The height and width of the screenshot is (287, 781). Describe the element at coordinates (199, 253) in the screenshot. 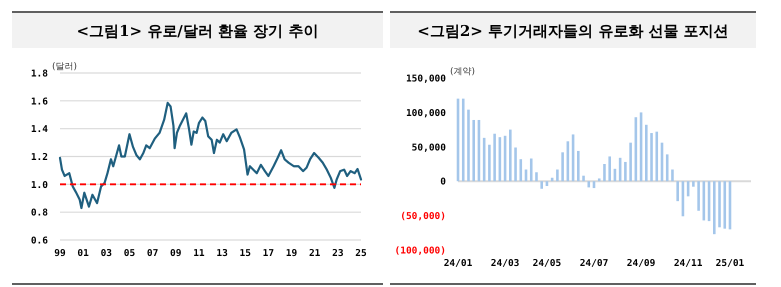

I see `x-tick-label: 11` at that location.